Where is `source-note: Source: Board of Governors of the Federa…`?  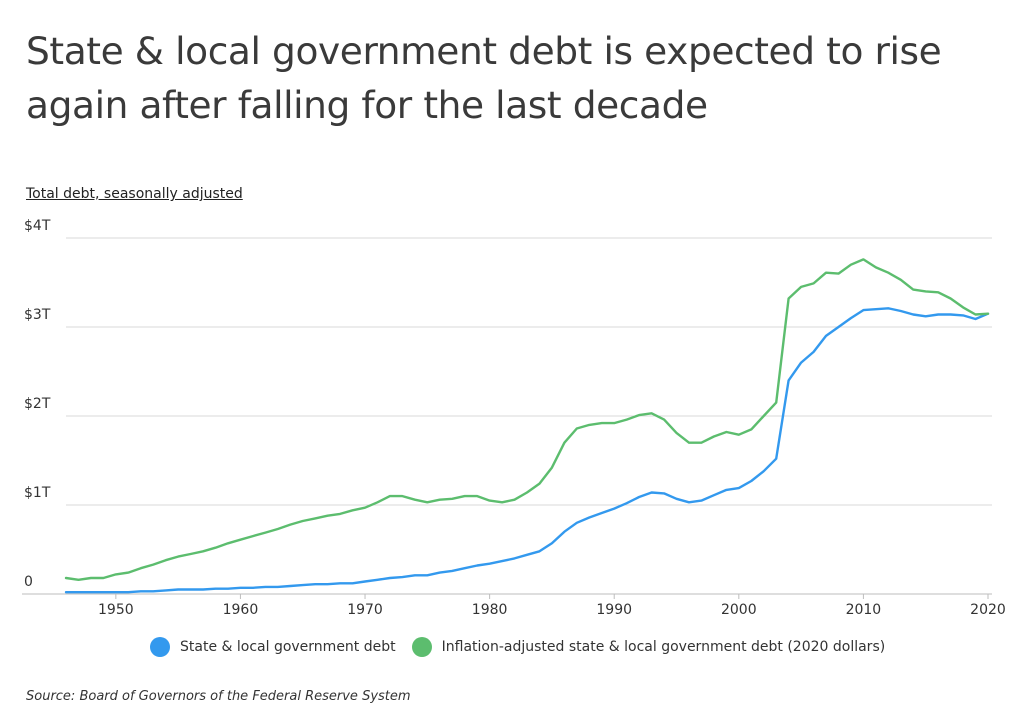 source-note: Source: Board of Governors of the Federa… is located at coordinates (218, 696).